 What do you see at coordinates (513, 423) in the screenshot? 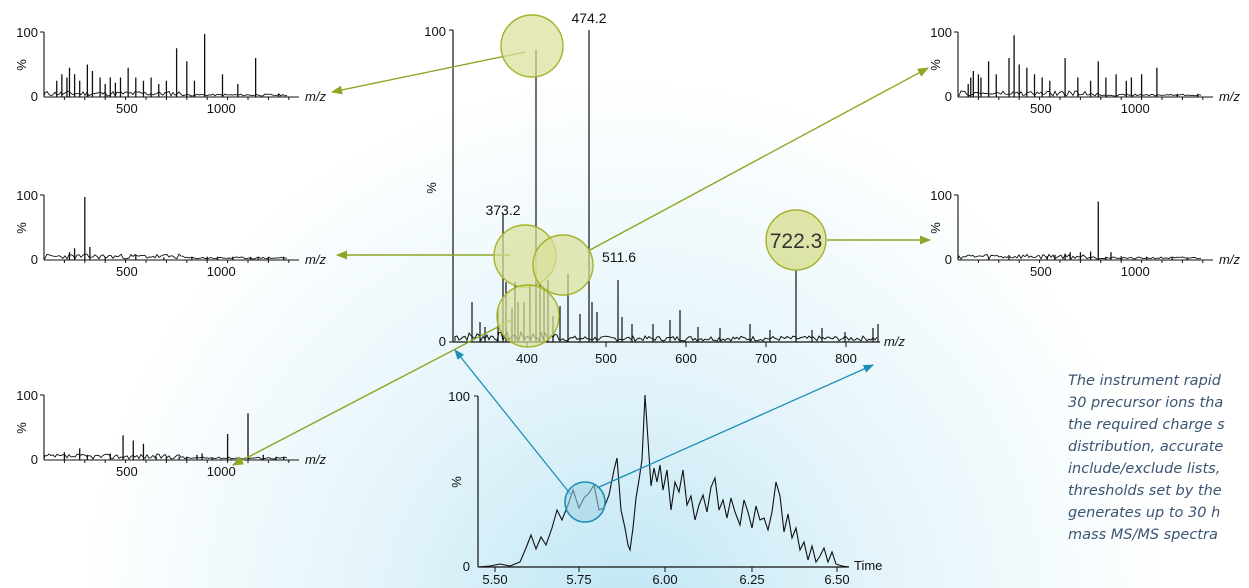
I see `blue-arrow-left` at bounding box center [513, 423].